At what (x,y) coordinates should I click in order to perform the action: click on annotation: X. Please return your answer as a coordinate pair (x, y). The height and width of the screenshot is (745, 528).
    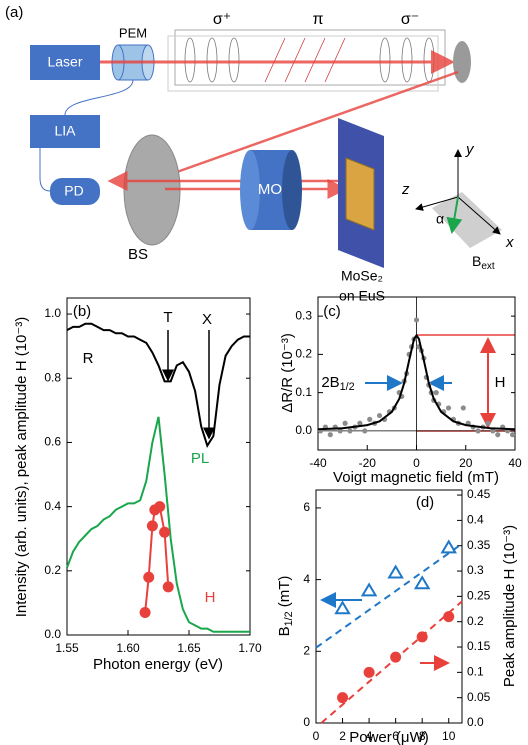
    Looking at the image, I should click on (207, 319).